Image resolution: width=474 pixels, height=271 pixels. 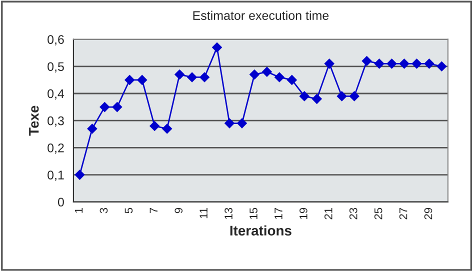 What do you see at coordinates (278, 213) in the screenshot?
I see `x-tick-label: 17` at bounding box center [278, 213].